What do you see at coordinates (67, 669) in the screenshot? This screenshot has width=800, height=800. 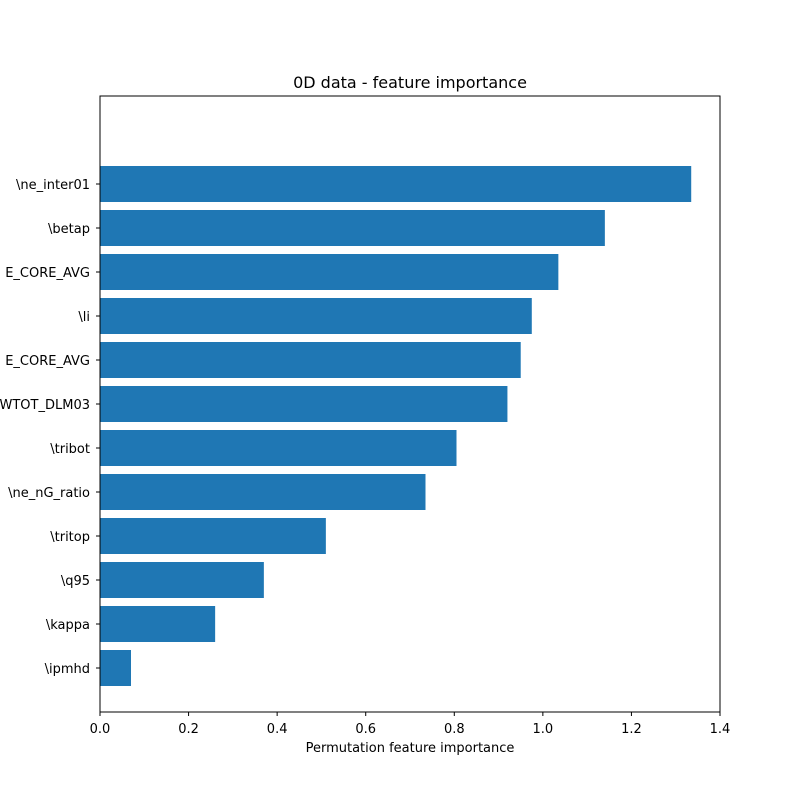 I see `y-tick-label: \ipmhd` at bounding box center [67, 669].